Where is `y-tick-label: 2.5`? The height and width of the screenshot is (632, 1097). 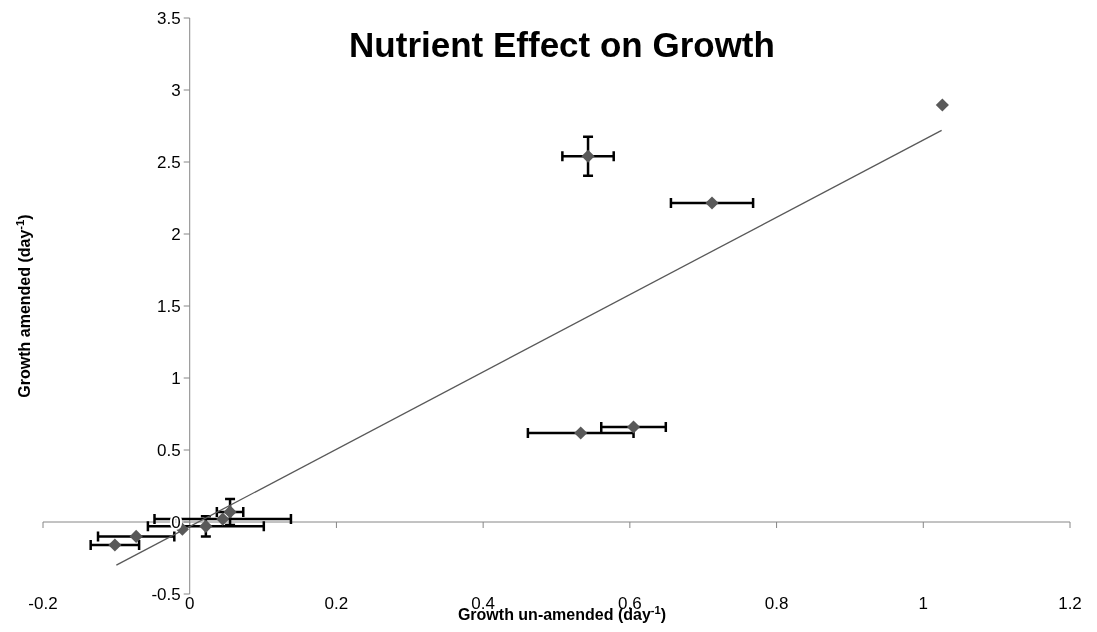 y-tick-label: 2.5 is located at coordinates (169, 162).